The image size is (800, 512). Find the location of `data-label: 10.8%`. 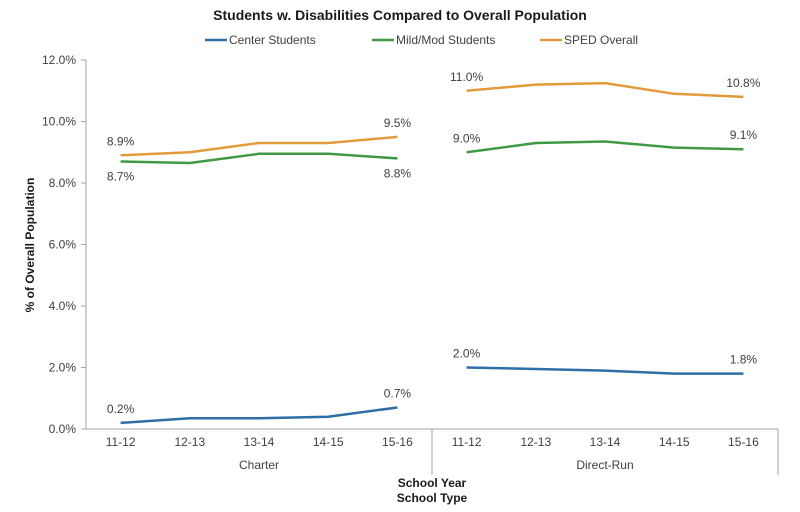

data-label: 10.8% is located at coordinates (743, 83).